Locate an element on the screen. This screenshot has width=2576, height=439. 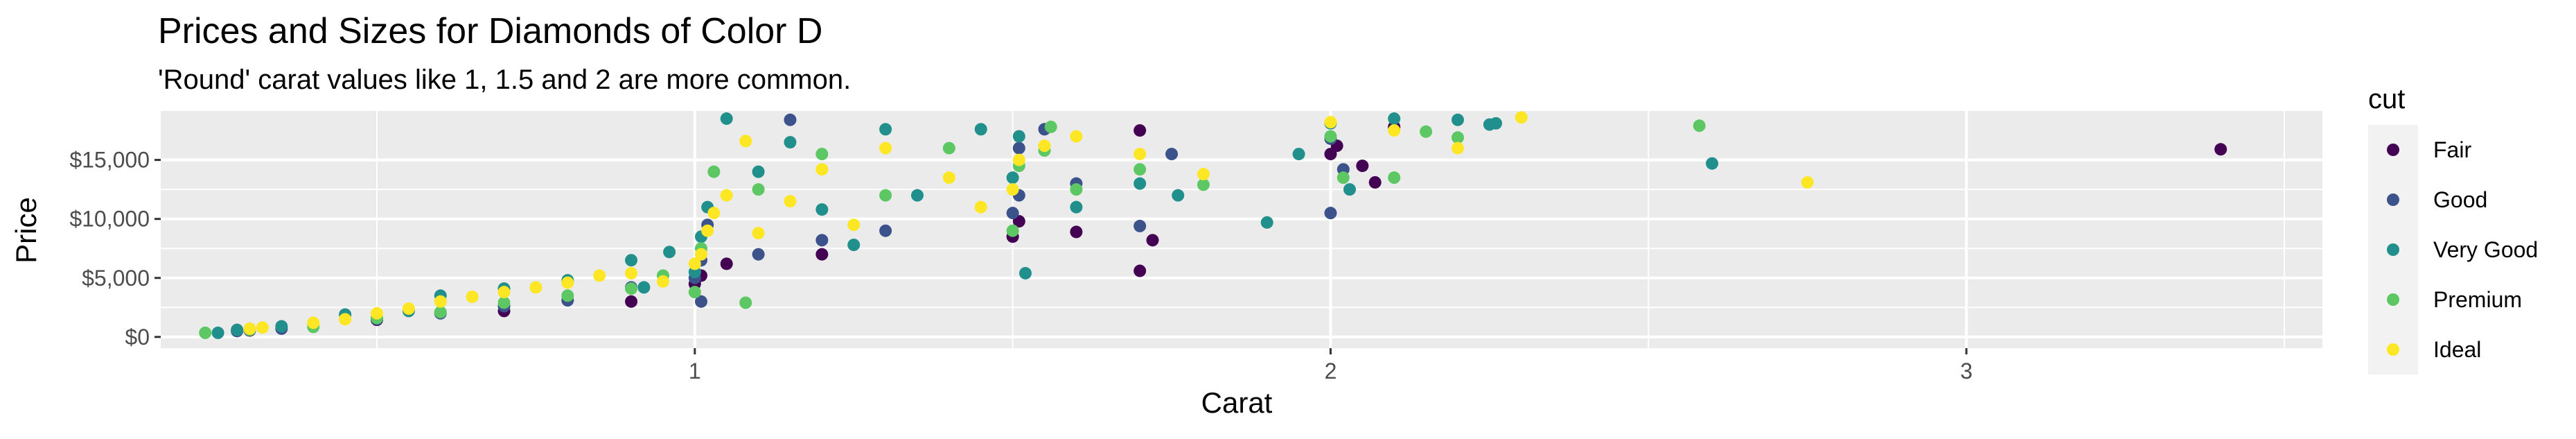
legend-label-fair: Fair is located at coordinates (2452, 149).